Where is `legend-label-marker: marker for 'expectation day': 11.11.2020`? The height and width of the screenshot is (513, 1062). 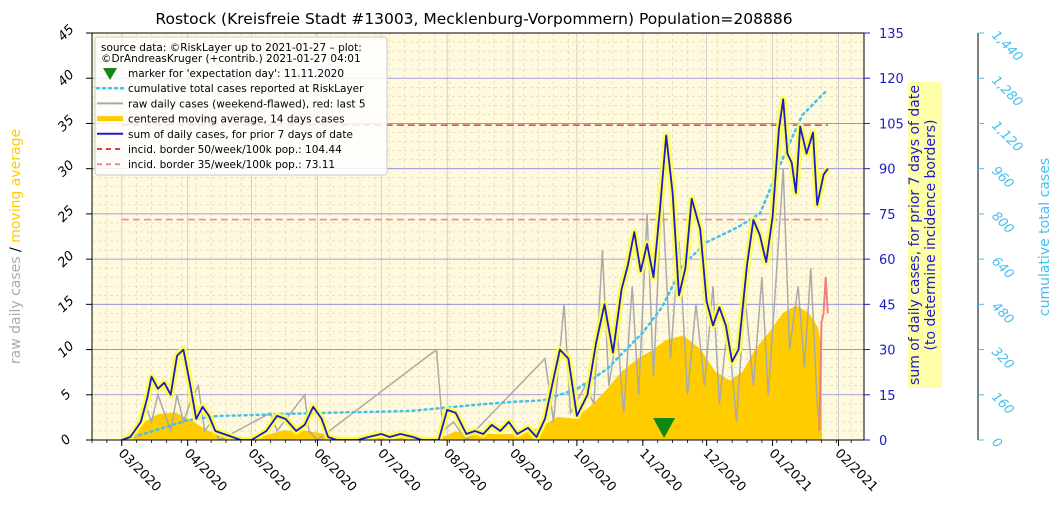
legend-label-marker: marker for 'expectation day': 11.11.2020 is located at coordinates (236, 74).